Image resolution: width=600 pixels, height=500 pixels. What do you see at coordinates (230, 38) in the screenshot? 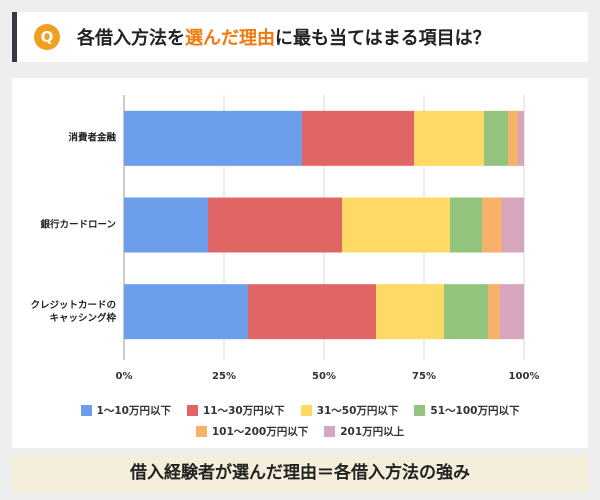
I see `title-highlight: 選んだ理由` at bounding box center [230, 38].